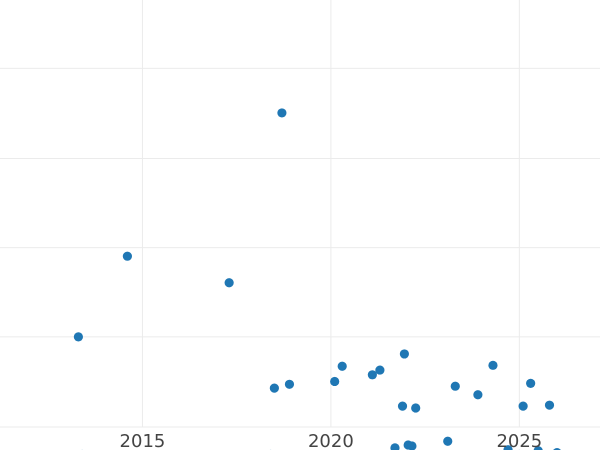 This screenshot has width=600, height=450. I want to click on x-tick-label: 2020, so click(331, 440).